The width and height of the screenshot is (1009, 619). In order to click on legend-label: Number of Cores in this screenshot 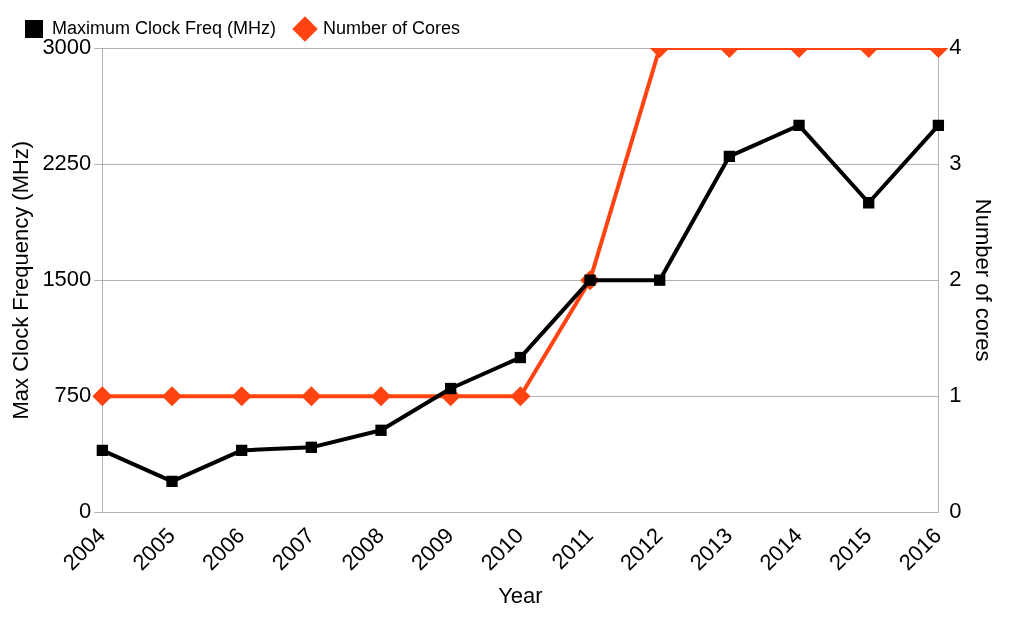, I will do `click(392, 27)`.